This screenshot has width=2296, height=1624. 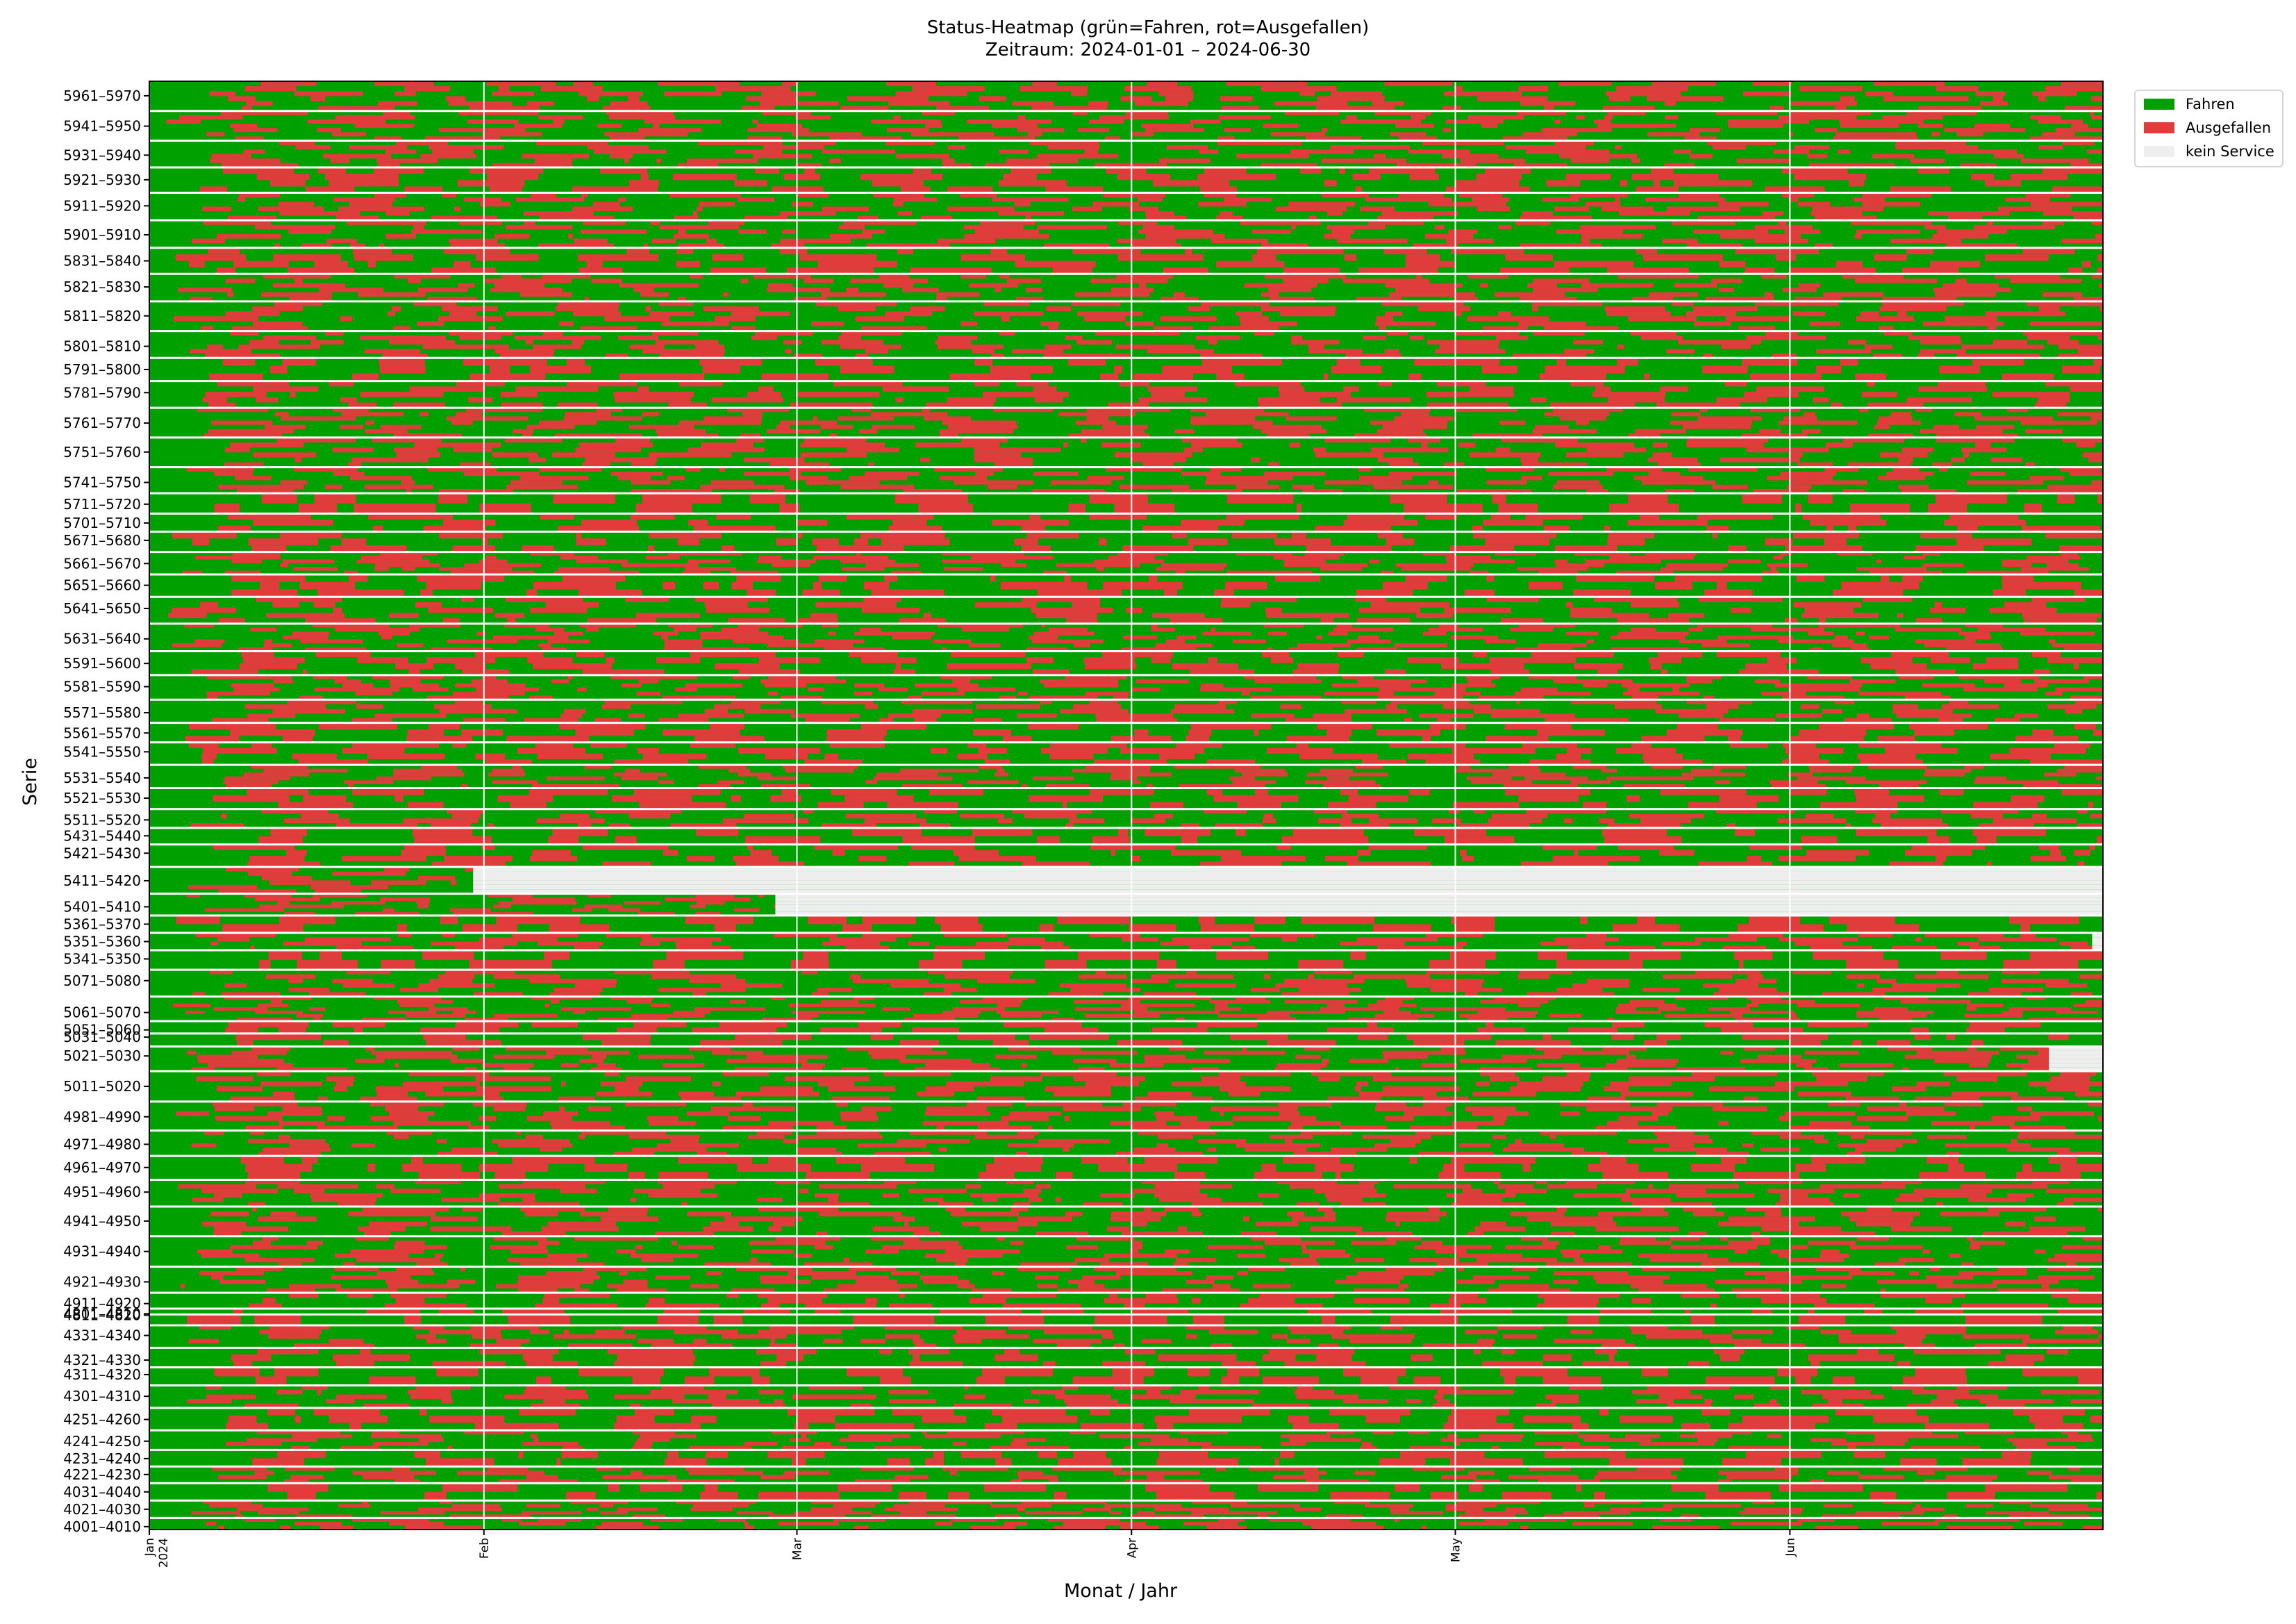 What do you see at coordinates (2098, 939) in the screenshot?
I see `no-service-cell` at bounding box center [2098, 939].